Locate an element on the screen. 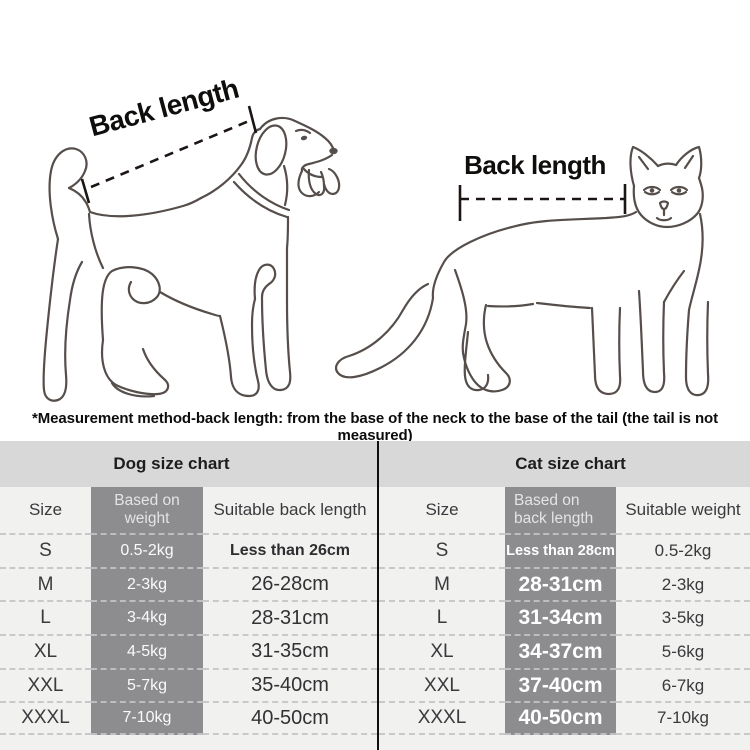  cat-row-S-cell-1: S is located at coordinates (442, 550).